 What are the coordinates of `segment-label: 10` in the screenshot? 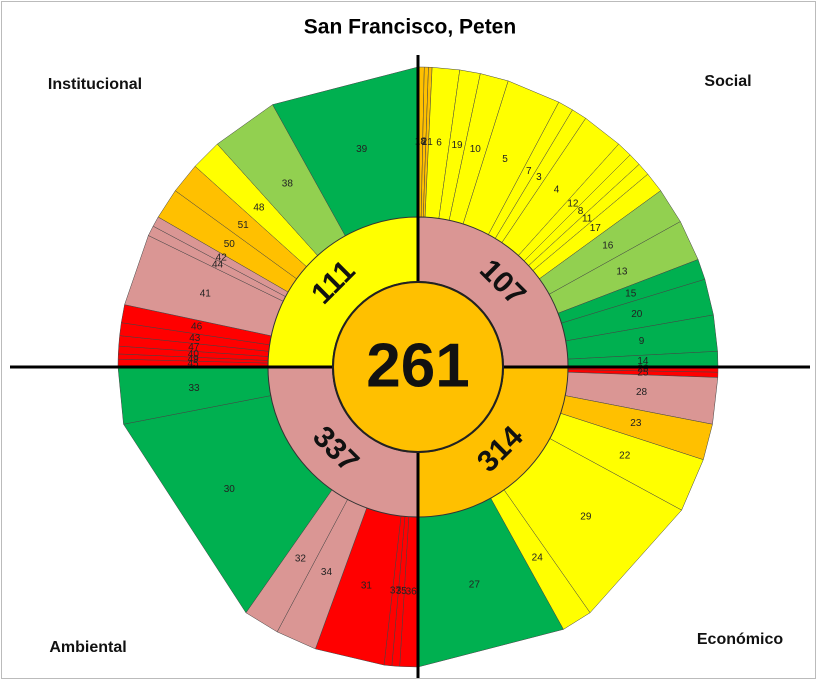 It's located at (476, 149).